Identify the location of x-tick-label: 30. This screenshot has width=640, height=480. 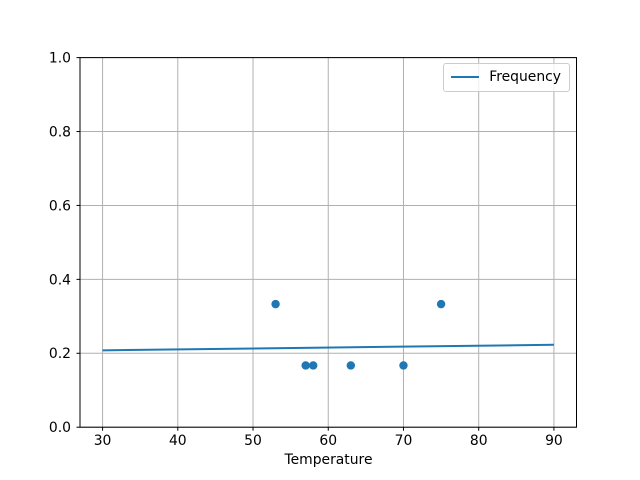
(103, 441).